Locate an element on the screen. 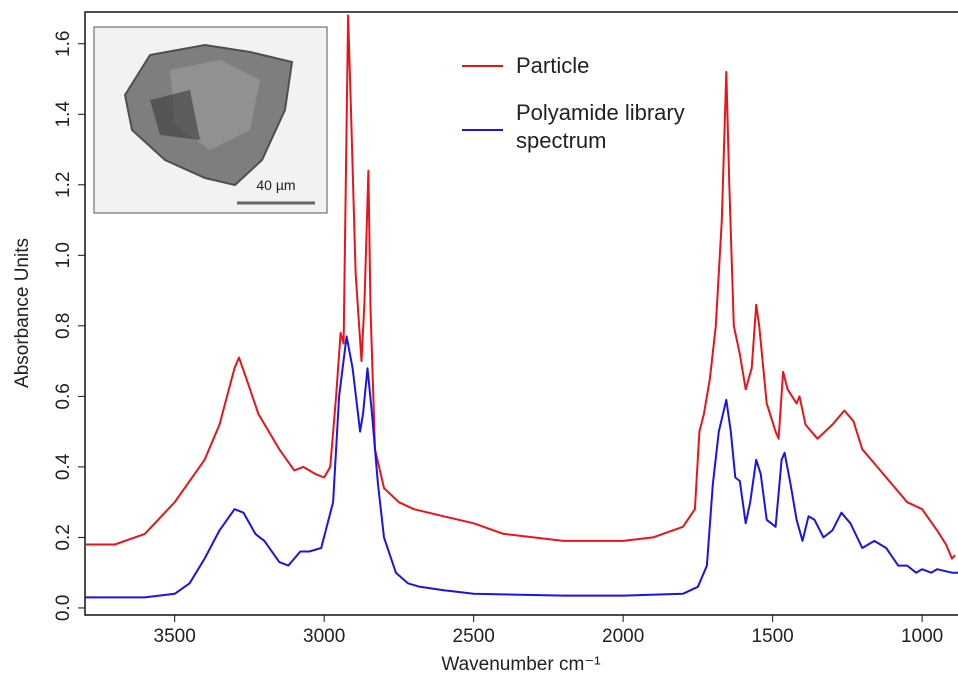  legend-label: Polyamide library spectrum is located at coordinates (600, 126).